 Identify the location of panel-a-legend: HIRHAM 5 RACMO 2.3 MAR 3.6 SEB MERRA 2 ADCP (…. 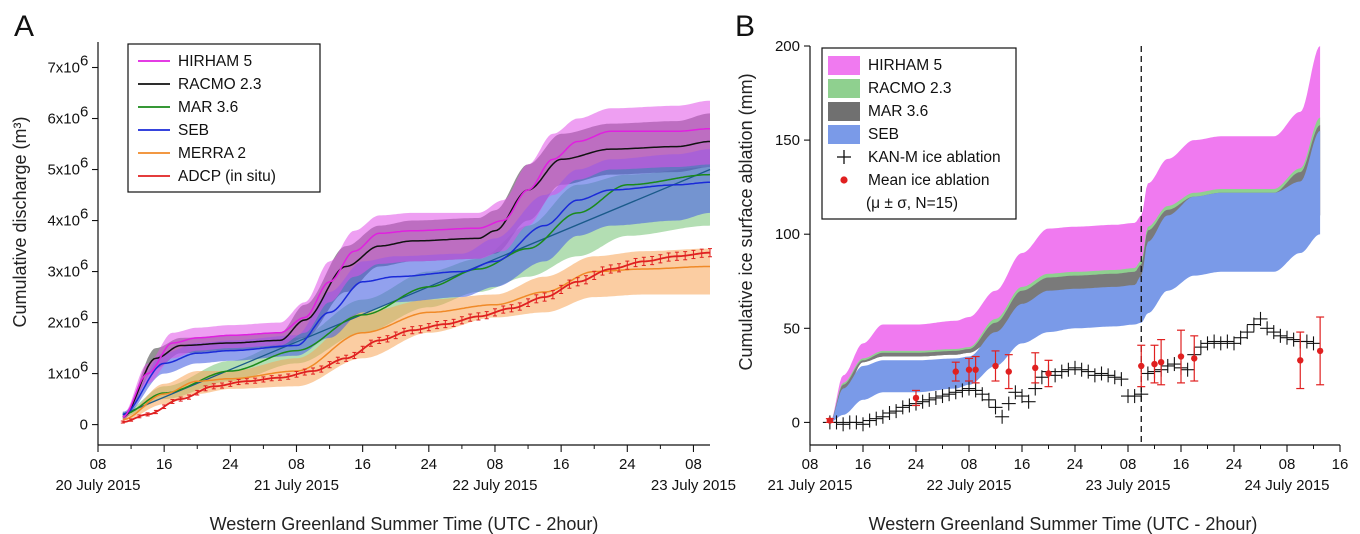
(224, 118).